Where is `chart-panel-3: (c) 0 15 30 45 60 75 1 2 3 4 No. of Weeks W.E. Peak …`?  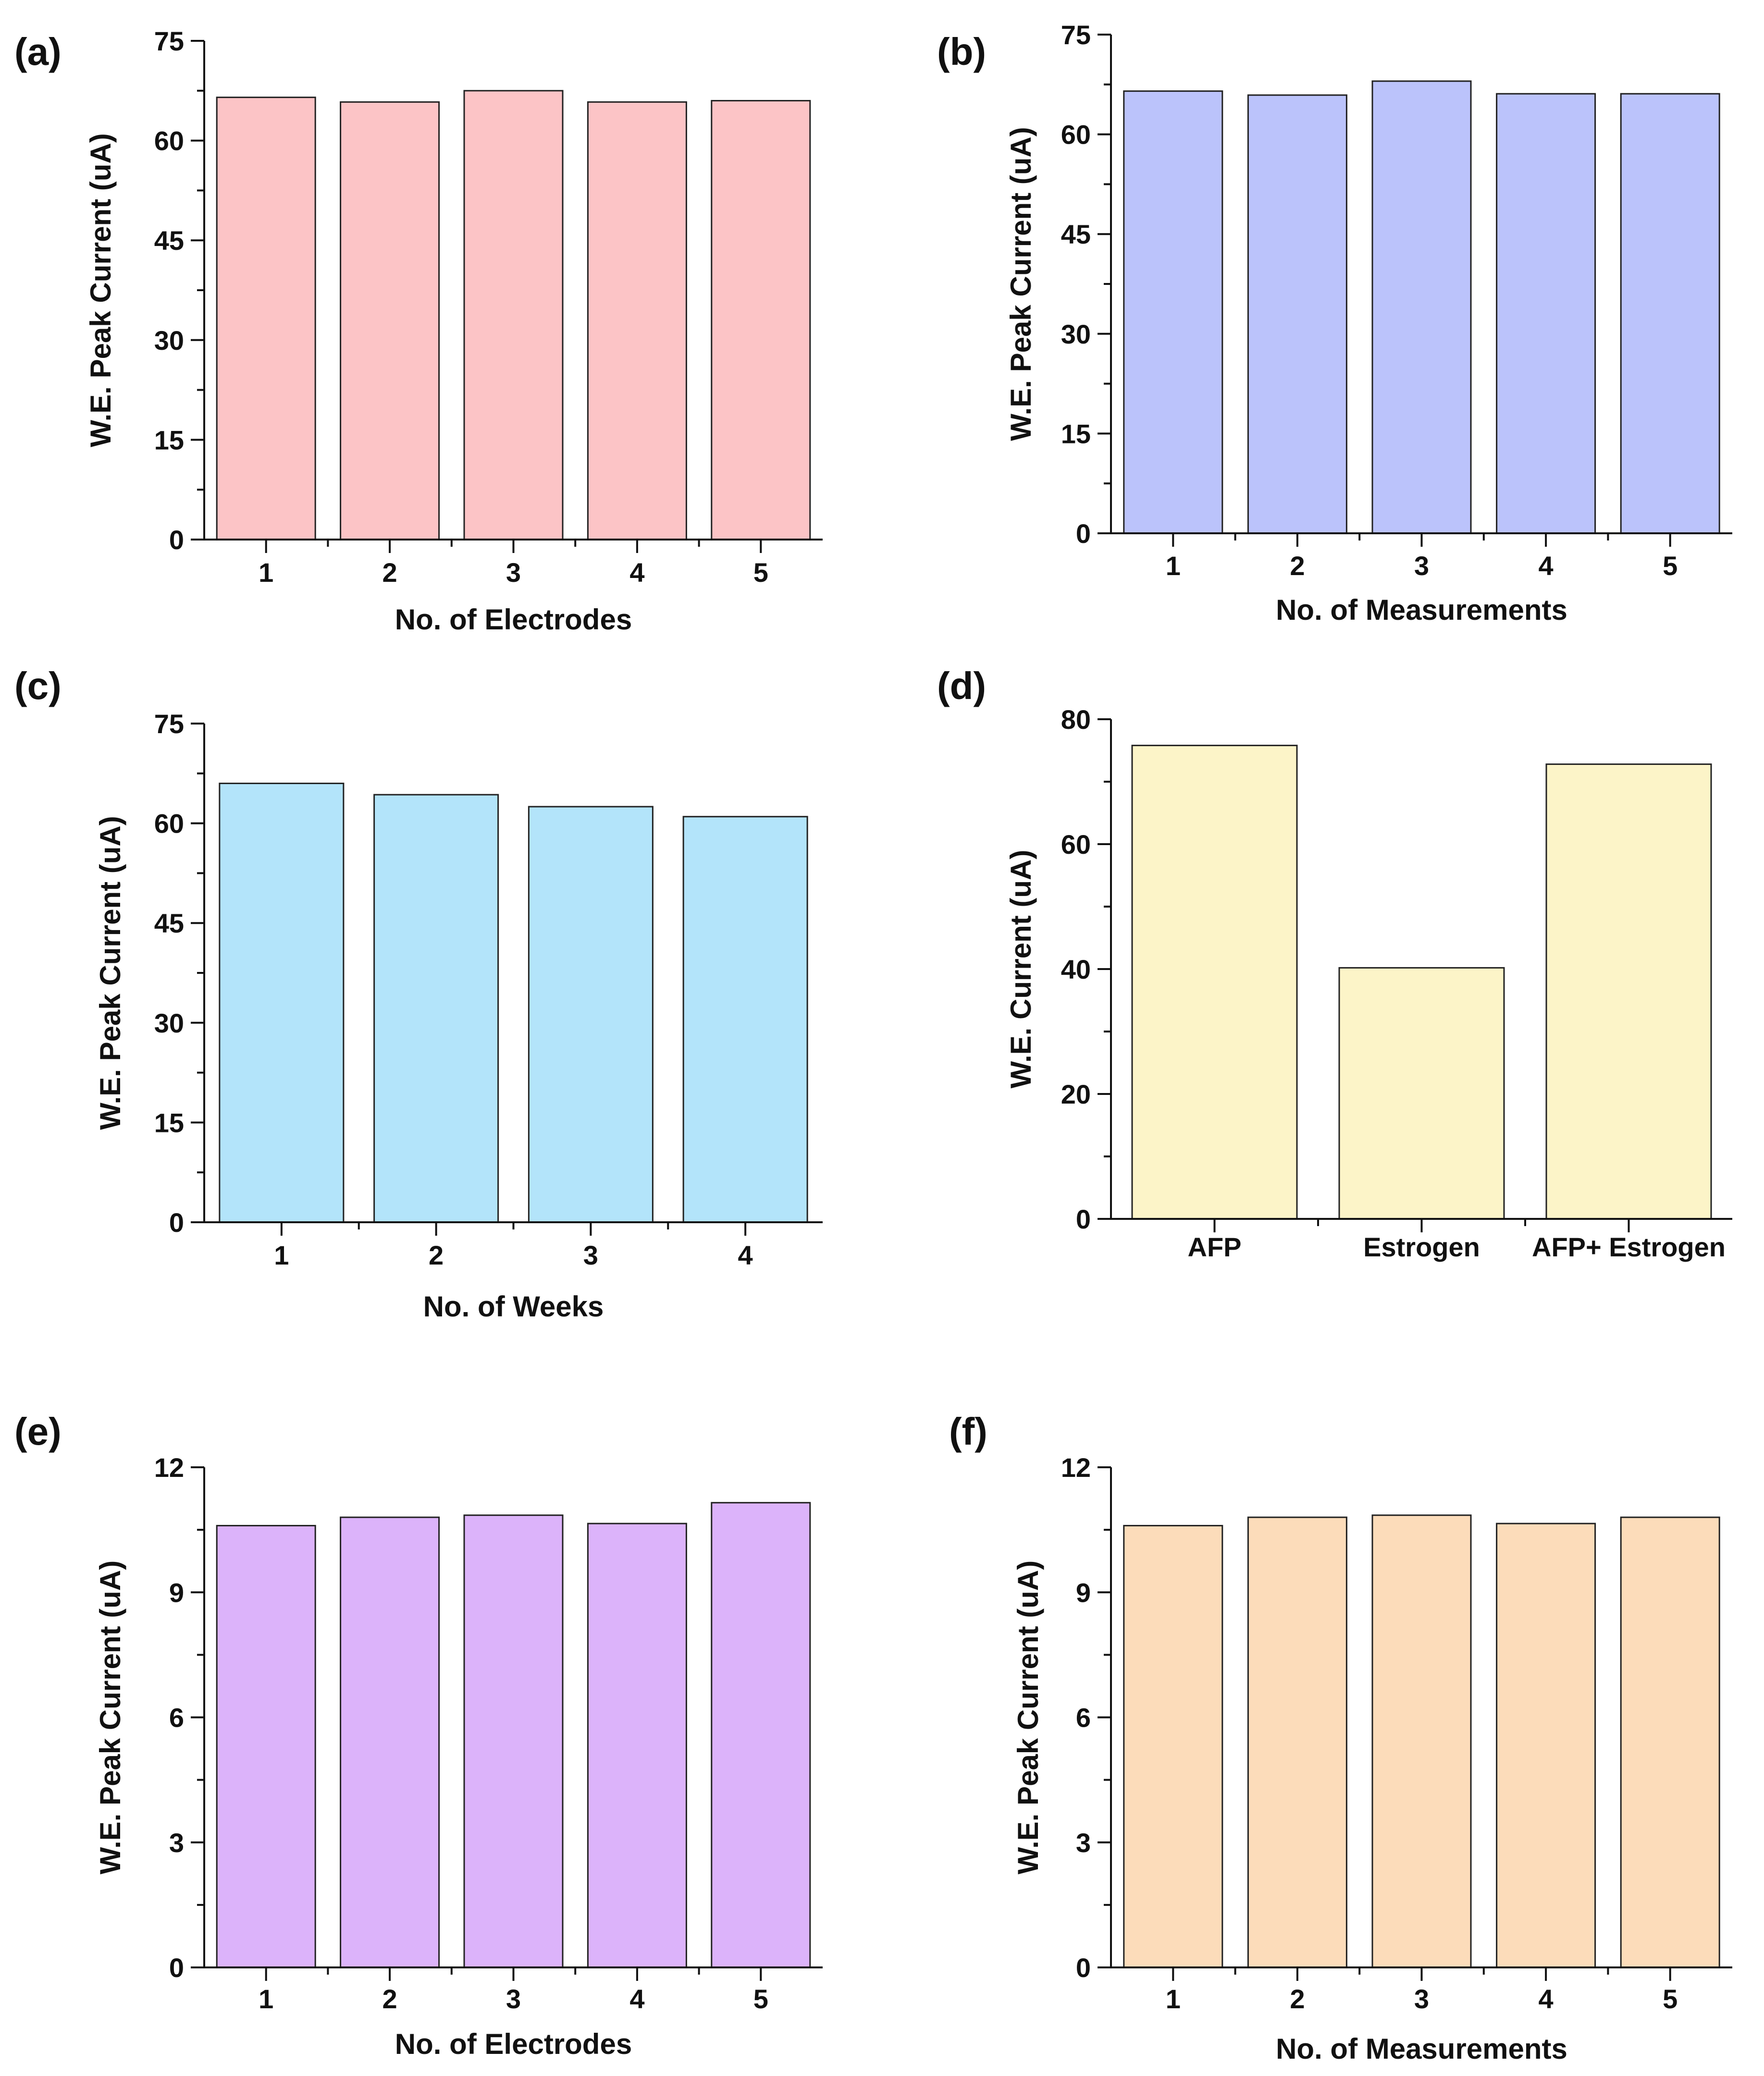 chart-panel-3: (c) 0 15 30 45 60 75 1 2 3 4 No. of Weeks W.E. Peak … is located at coordinates (419, 993).